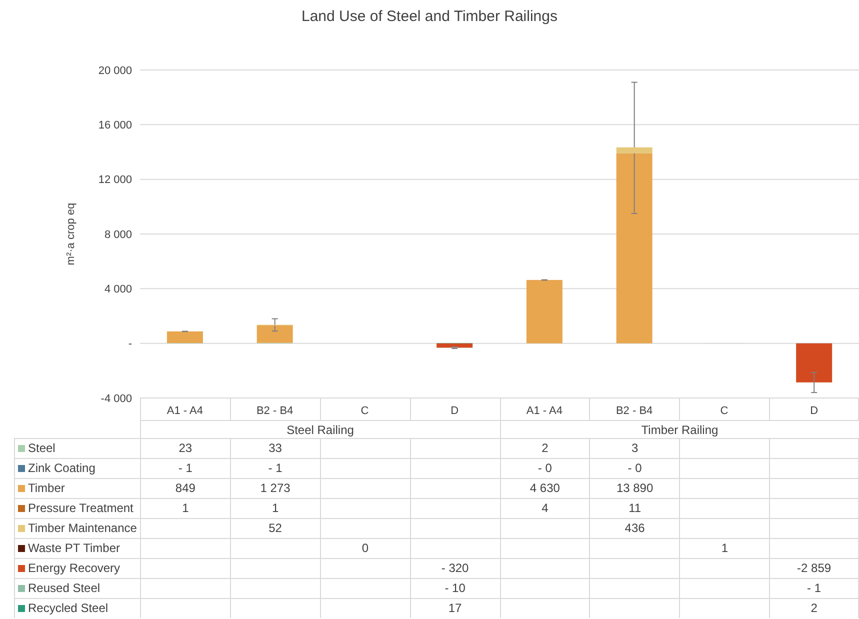 The image size is (859, 619). What do you see at coordinates (320, 429) in the screenshot?
I see `text: Steel Railing` at bounding box center [320, 429].